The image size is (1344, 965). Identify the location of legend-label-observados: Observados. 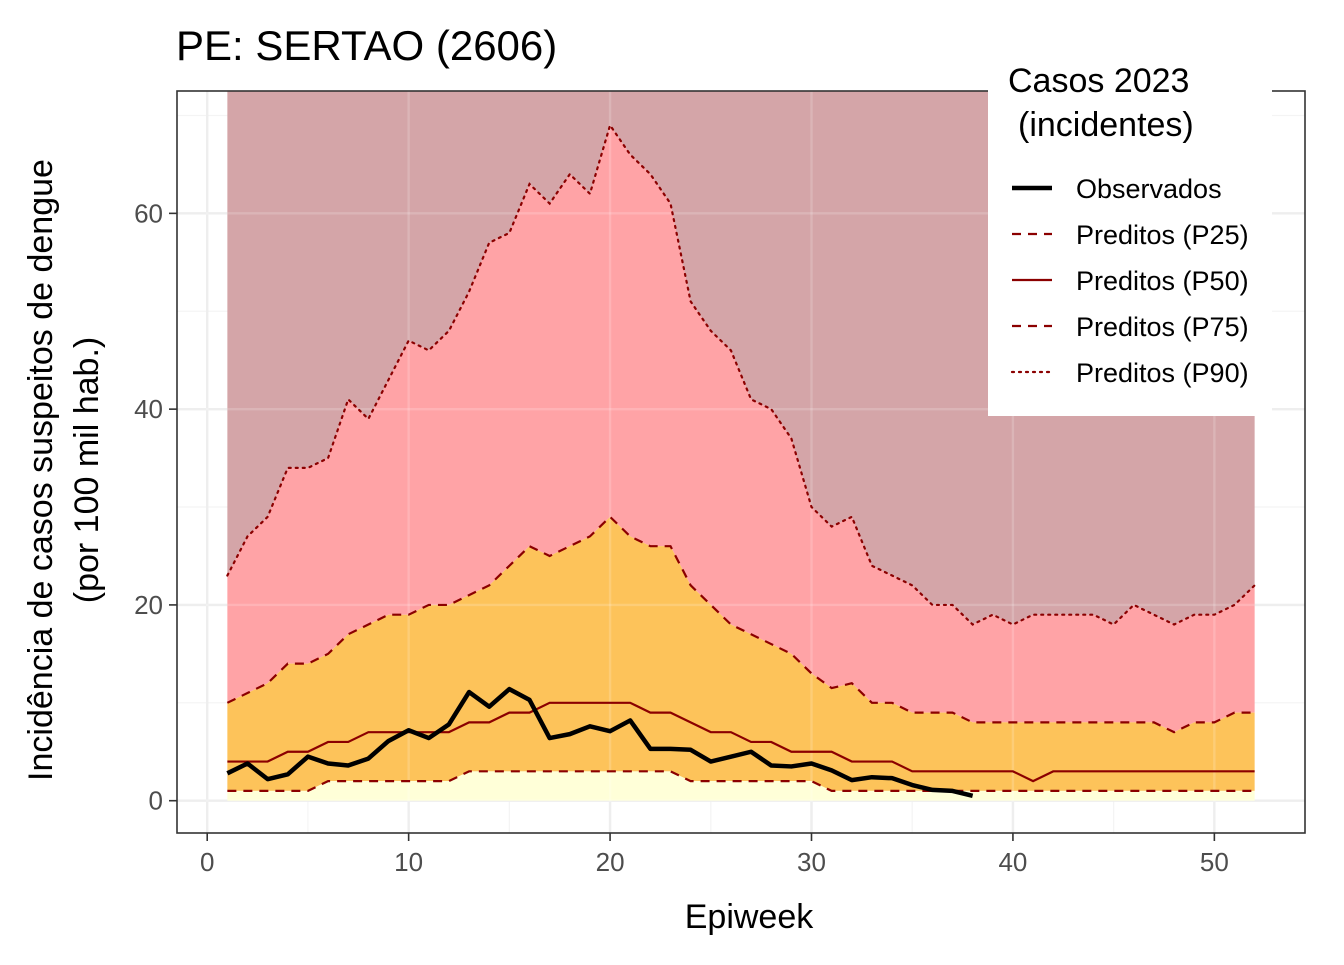
(1149, 189).